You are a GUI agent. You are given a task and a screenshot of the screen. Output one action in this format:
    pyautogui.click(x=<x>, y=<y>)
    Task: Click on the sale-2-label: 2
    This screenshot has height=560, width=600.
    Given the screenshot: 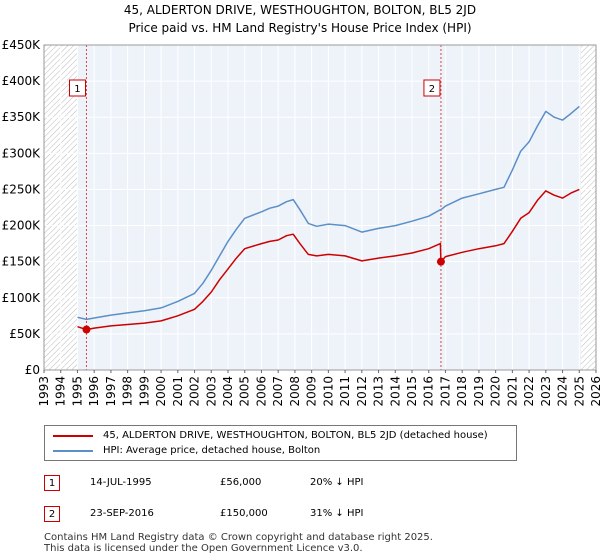 What is the action you would take?
    pyautogui.click(x=432, y=89)
    